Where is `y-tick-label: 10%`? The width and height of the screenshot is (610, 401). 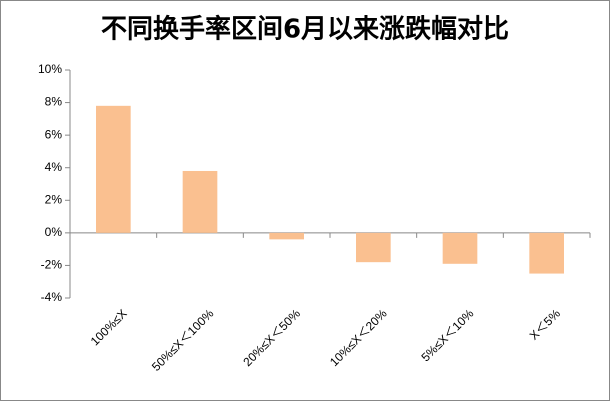 y-tick-label: 10% is located at coordinates (50, 69).